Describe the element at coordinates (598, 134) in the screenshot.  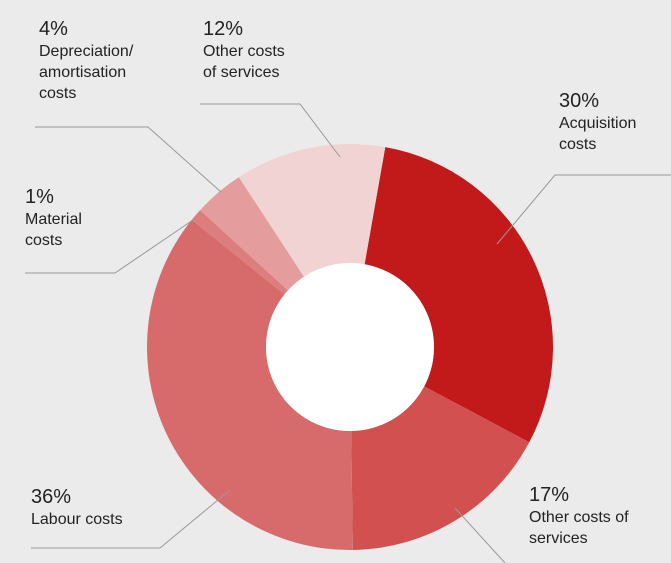
I see `slice-category-label: Acquisition costs` at that location.